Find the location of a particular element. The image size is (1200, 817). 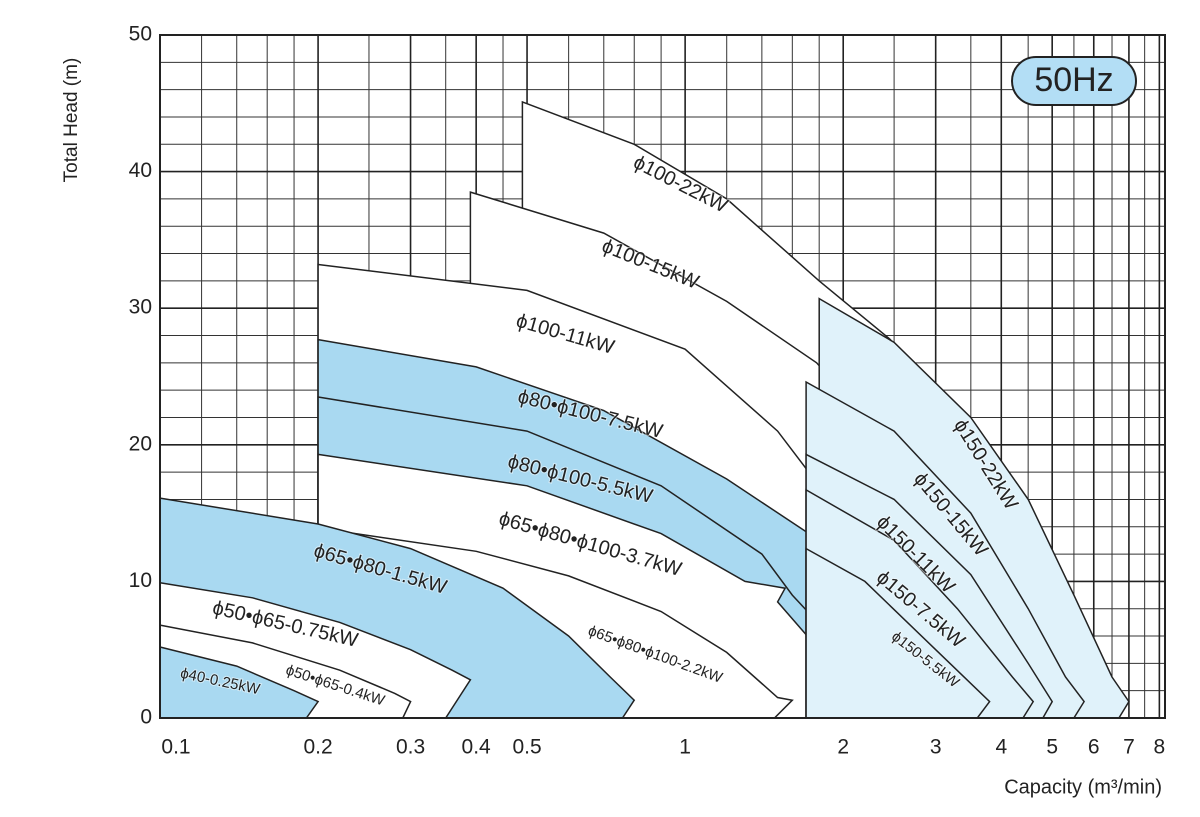

x-tick-label: 2 is located at coordinates (843, 747).